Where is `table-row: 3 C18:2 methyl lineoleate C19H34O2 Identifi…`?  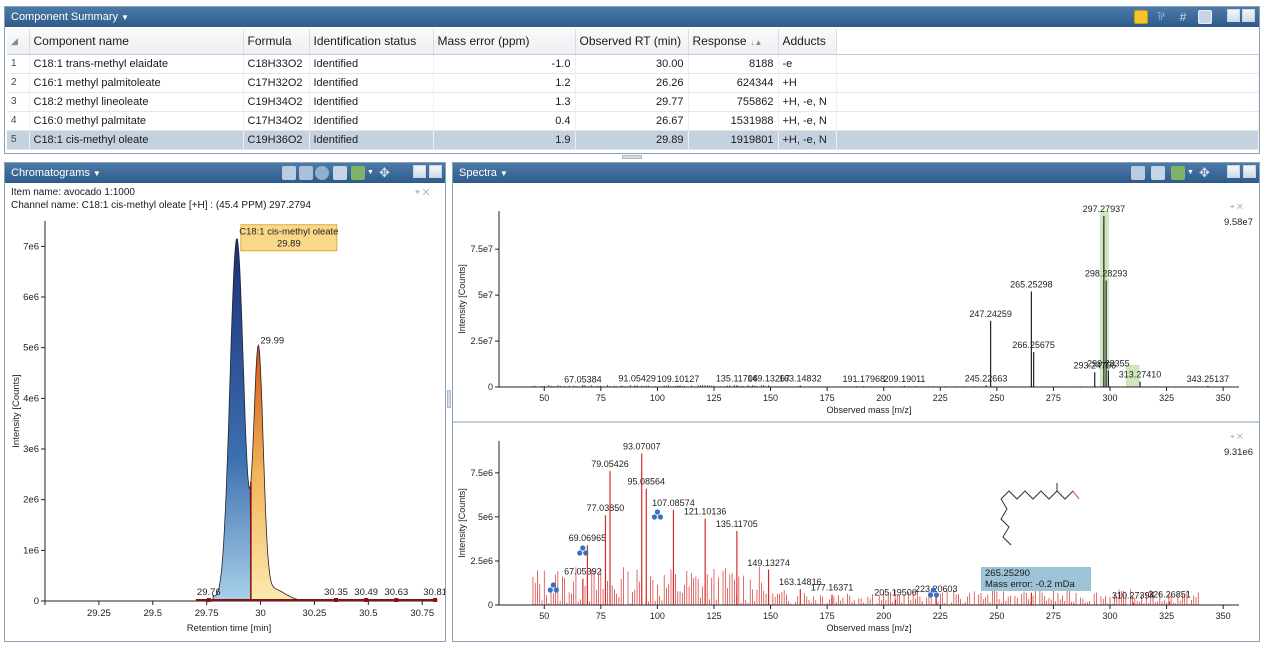
table-row: 3 C18:2 methyl lineoleate C19H34O2 Identifi… is located at coordinates (633, 102).